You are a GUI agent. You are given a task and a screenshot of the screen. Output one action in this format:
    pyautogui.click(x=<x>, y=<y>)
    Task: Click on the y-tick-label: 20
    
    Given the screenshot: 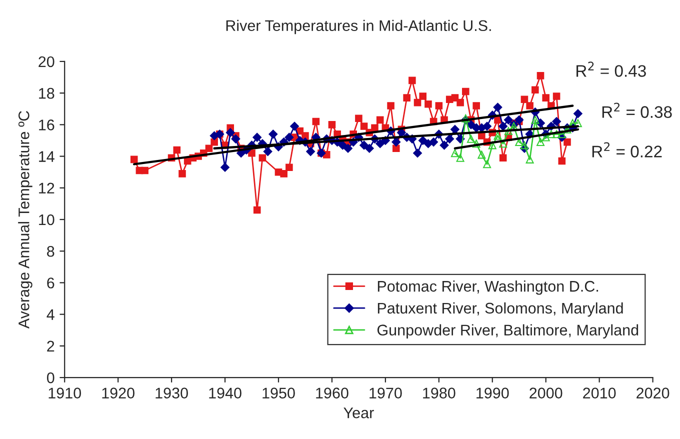 What is the action you would take?
    pyautogui.click(x=46, y=62)
    